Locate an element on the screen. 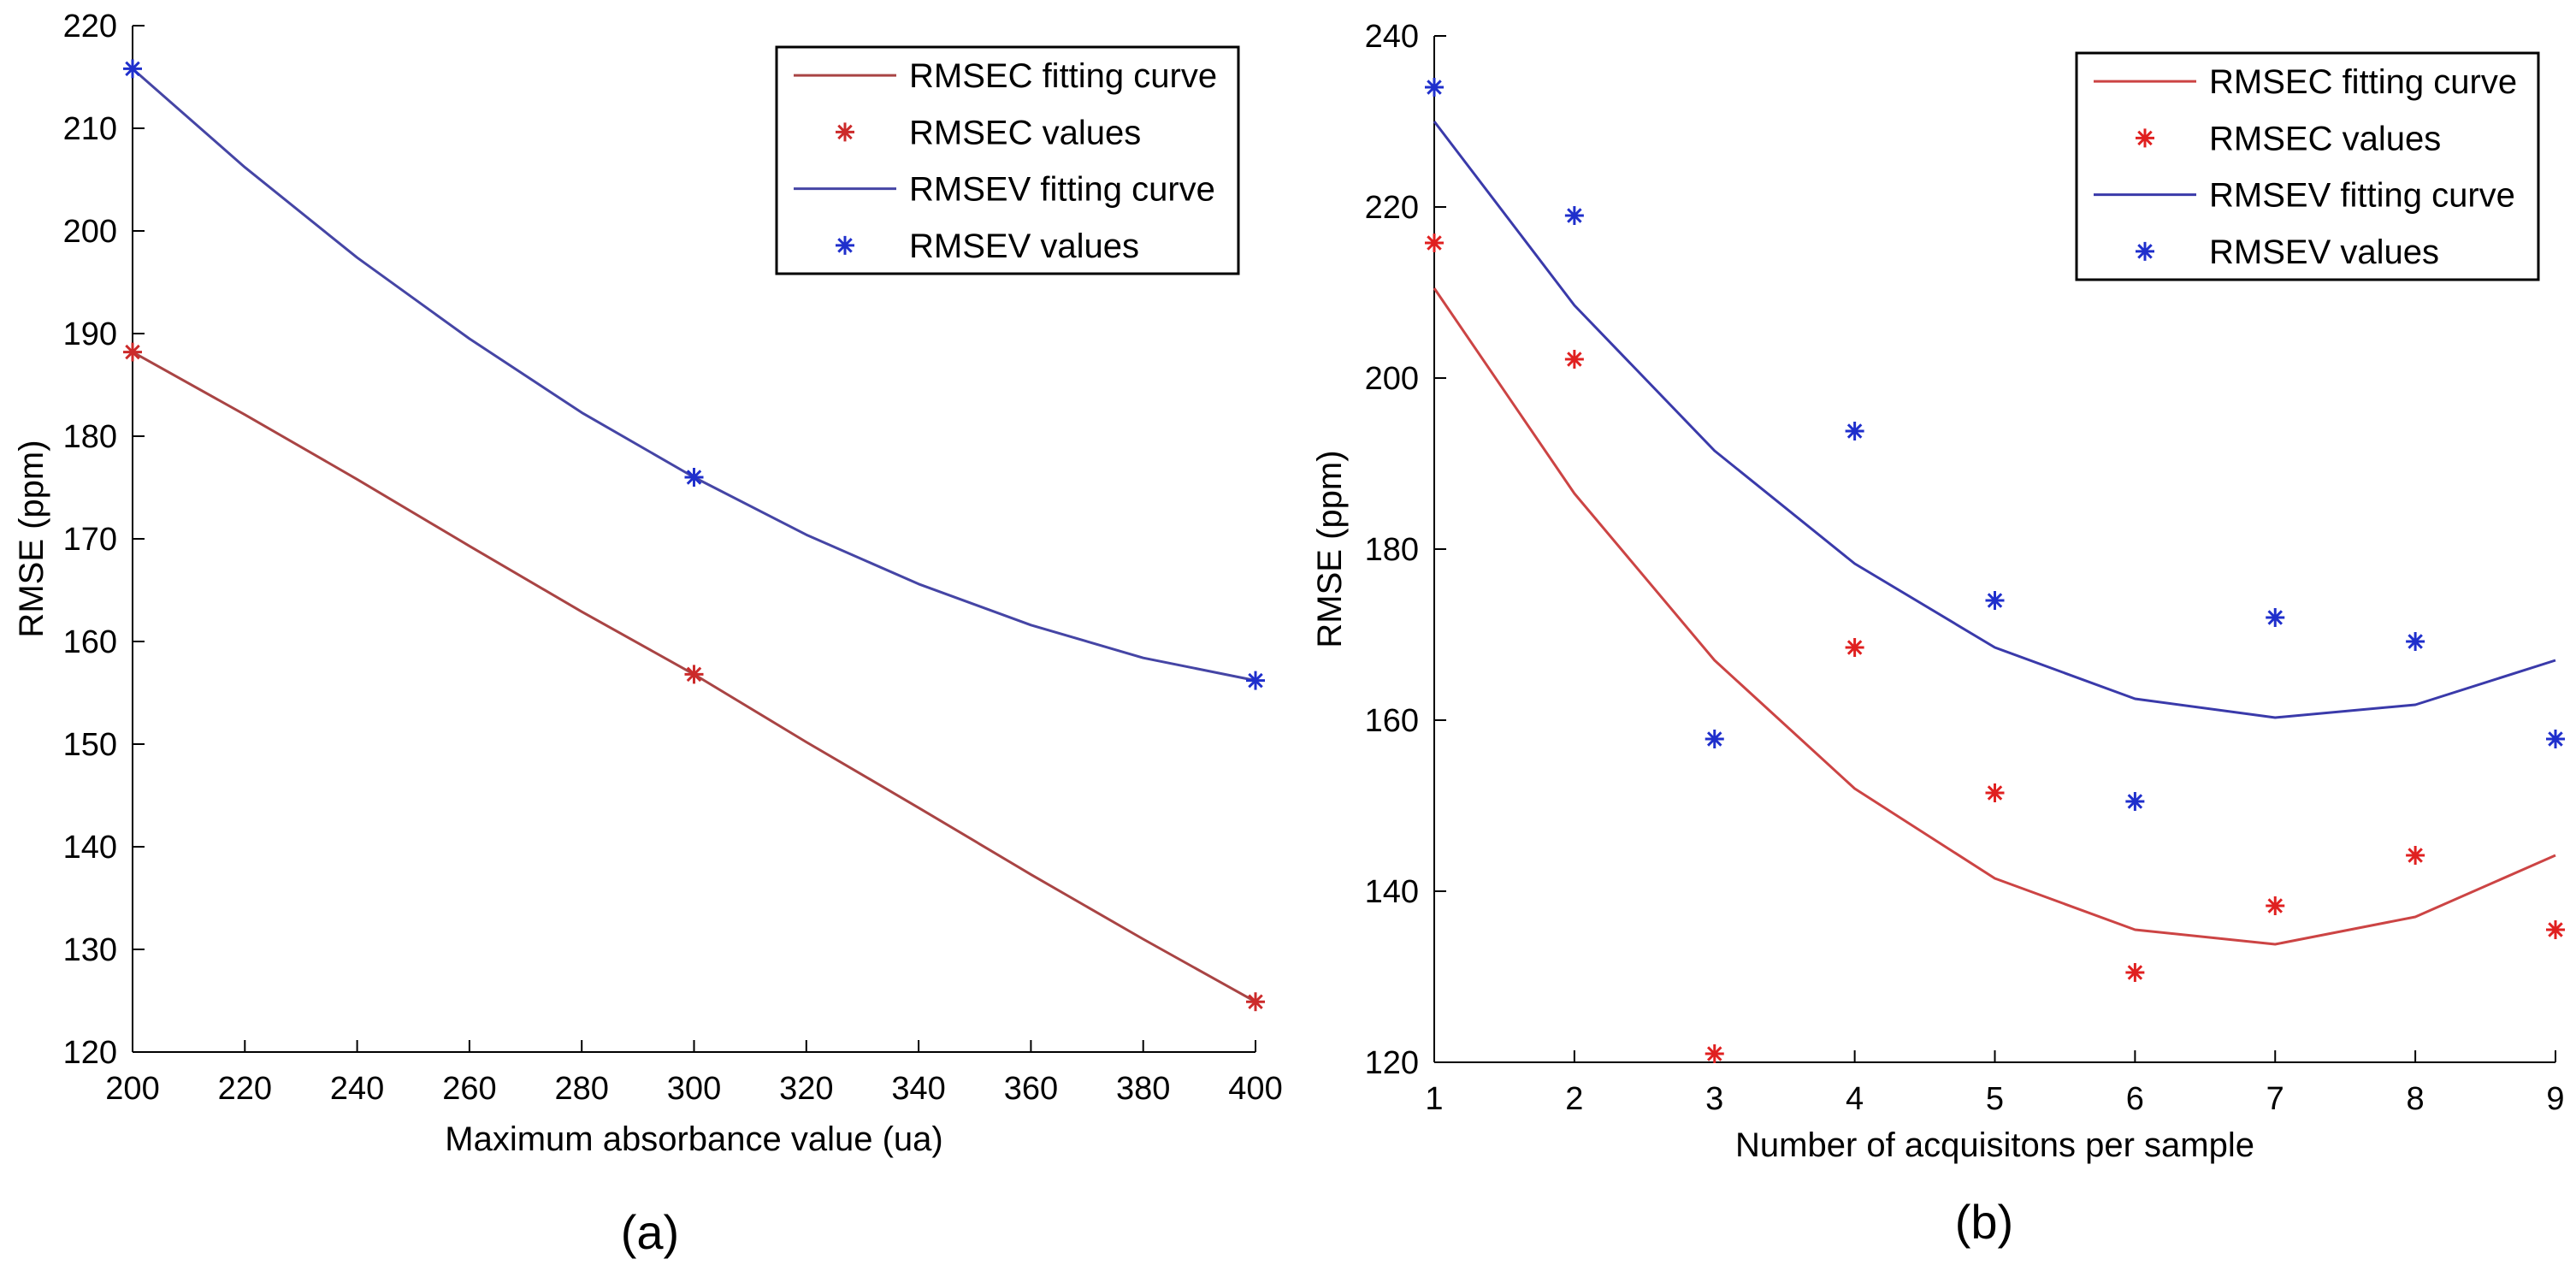  y-tick-label: 130 is located at coordinates (90, 950).